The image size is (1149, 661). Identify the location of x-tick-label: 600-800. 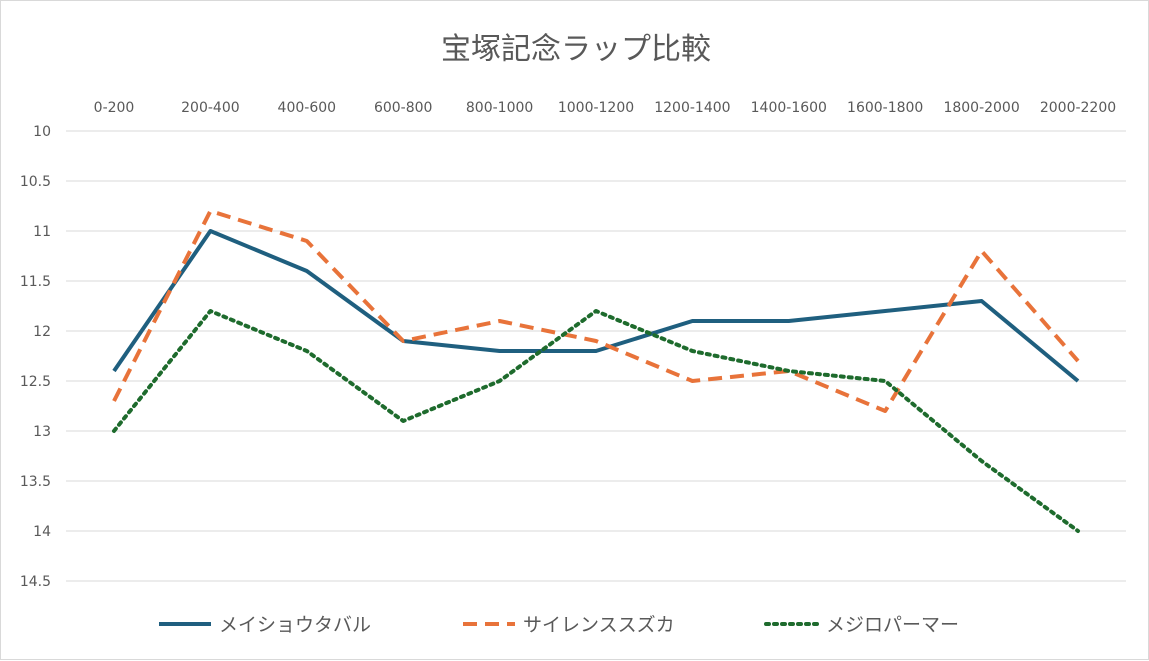
(403, 108).